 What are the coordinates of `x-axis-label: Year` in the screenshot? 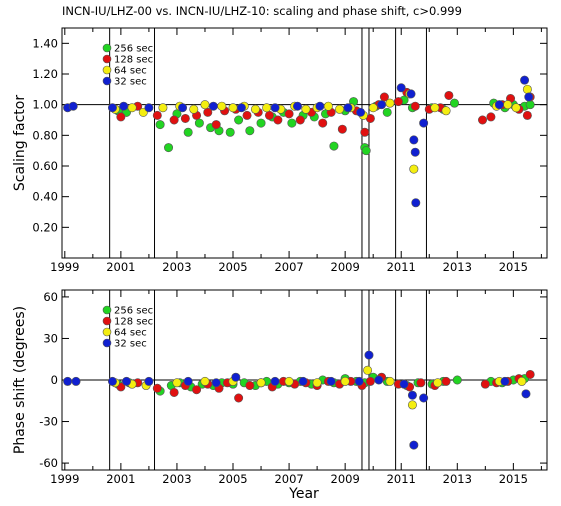 It's located at (303, 494).